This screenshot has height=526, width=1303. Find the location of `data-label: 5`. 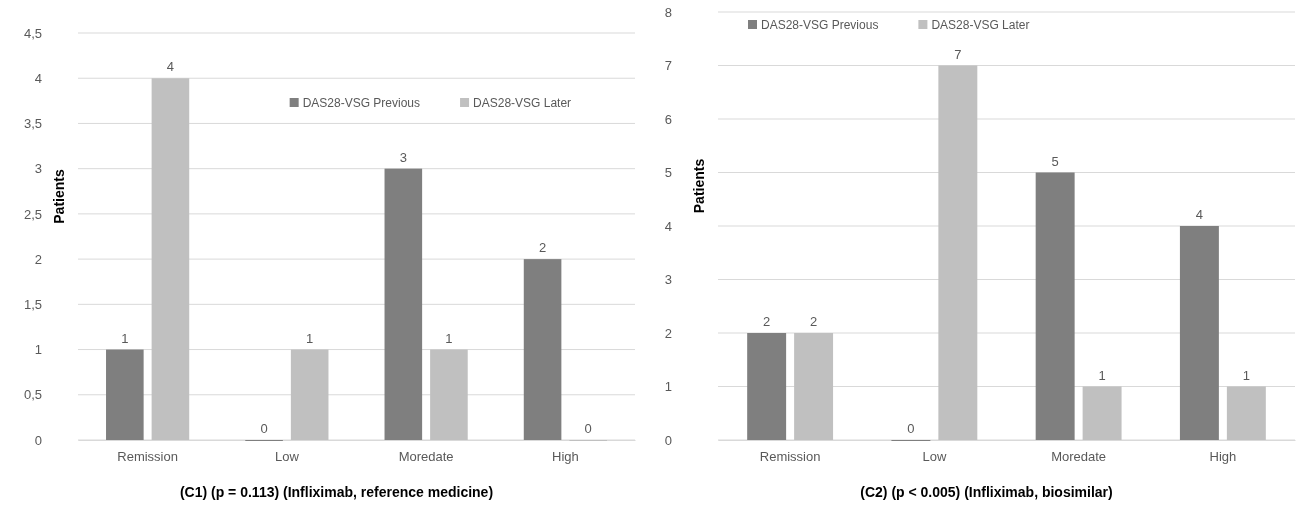

data-label: 5 is located at coordinates (1055, 161).